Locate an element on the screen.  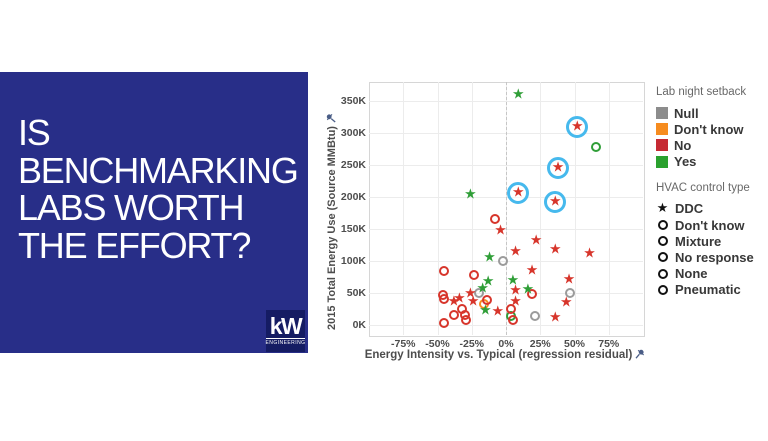
legend-item-label: No response is located at coordinates (714, 257).